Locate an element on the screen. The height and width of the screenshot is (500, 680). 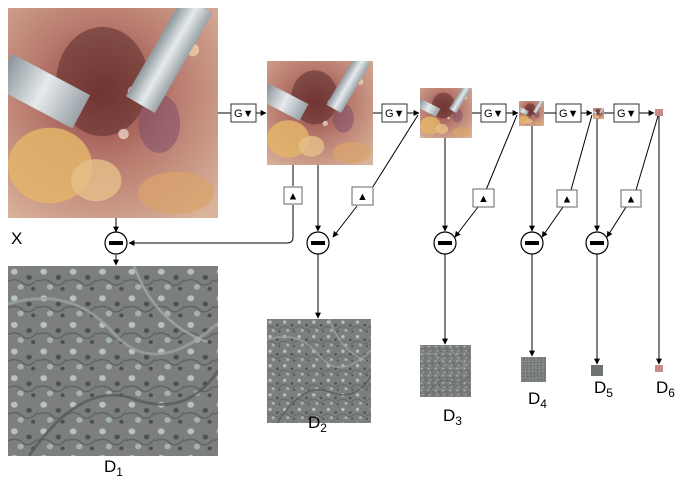
gaussian-downsample-op-5: G▼ is located at coordinates (629, 113).